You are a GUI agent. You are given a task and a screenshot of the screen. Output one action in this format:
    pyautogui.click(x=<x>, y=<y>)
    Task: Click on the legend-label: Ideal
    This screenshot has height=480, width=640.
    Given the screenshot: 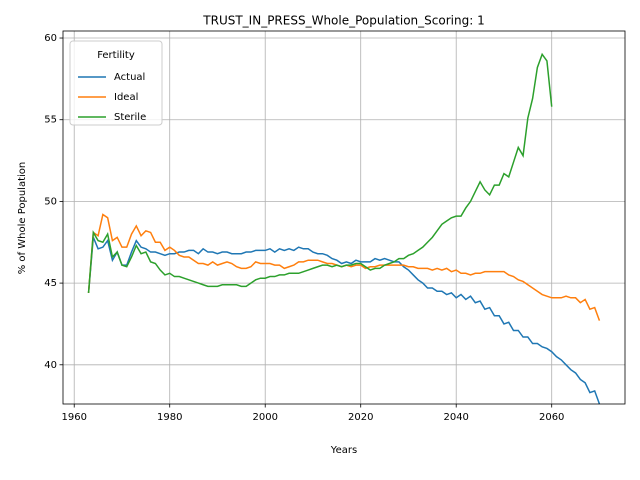 What is the action you would take?
    pyautogui.click(x=126, y=97)
    